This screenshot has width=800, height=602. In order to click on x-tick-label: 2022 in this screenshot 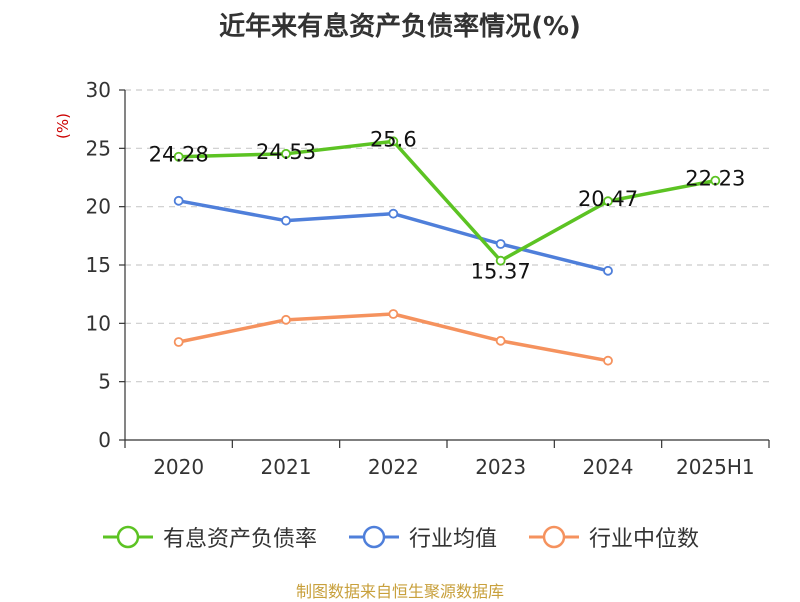, I will do `click(393, 467)`.